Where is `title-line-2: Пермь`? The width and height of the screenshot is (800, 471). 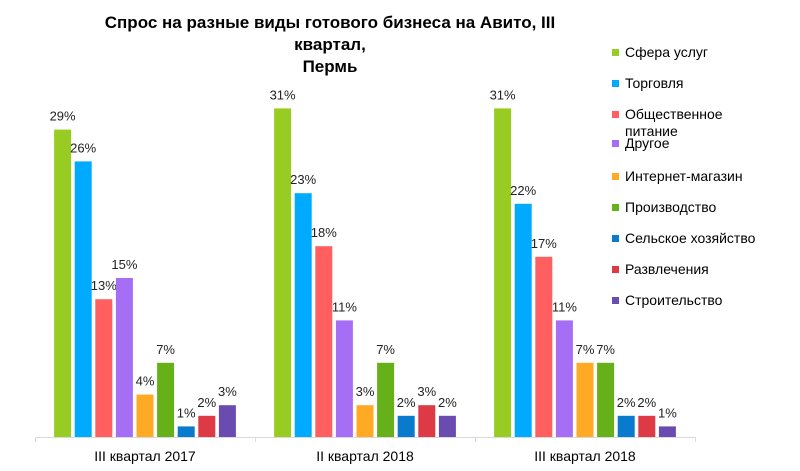 title-line-2: Пермь is located at coordinates (330, 66).